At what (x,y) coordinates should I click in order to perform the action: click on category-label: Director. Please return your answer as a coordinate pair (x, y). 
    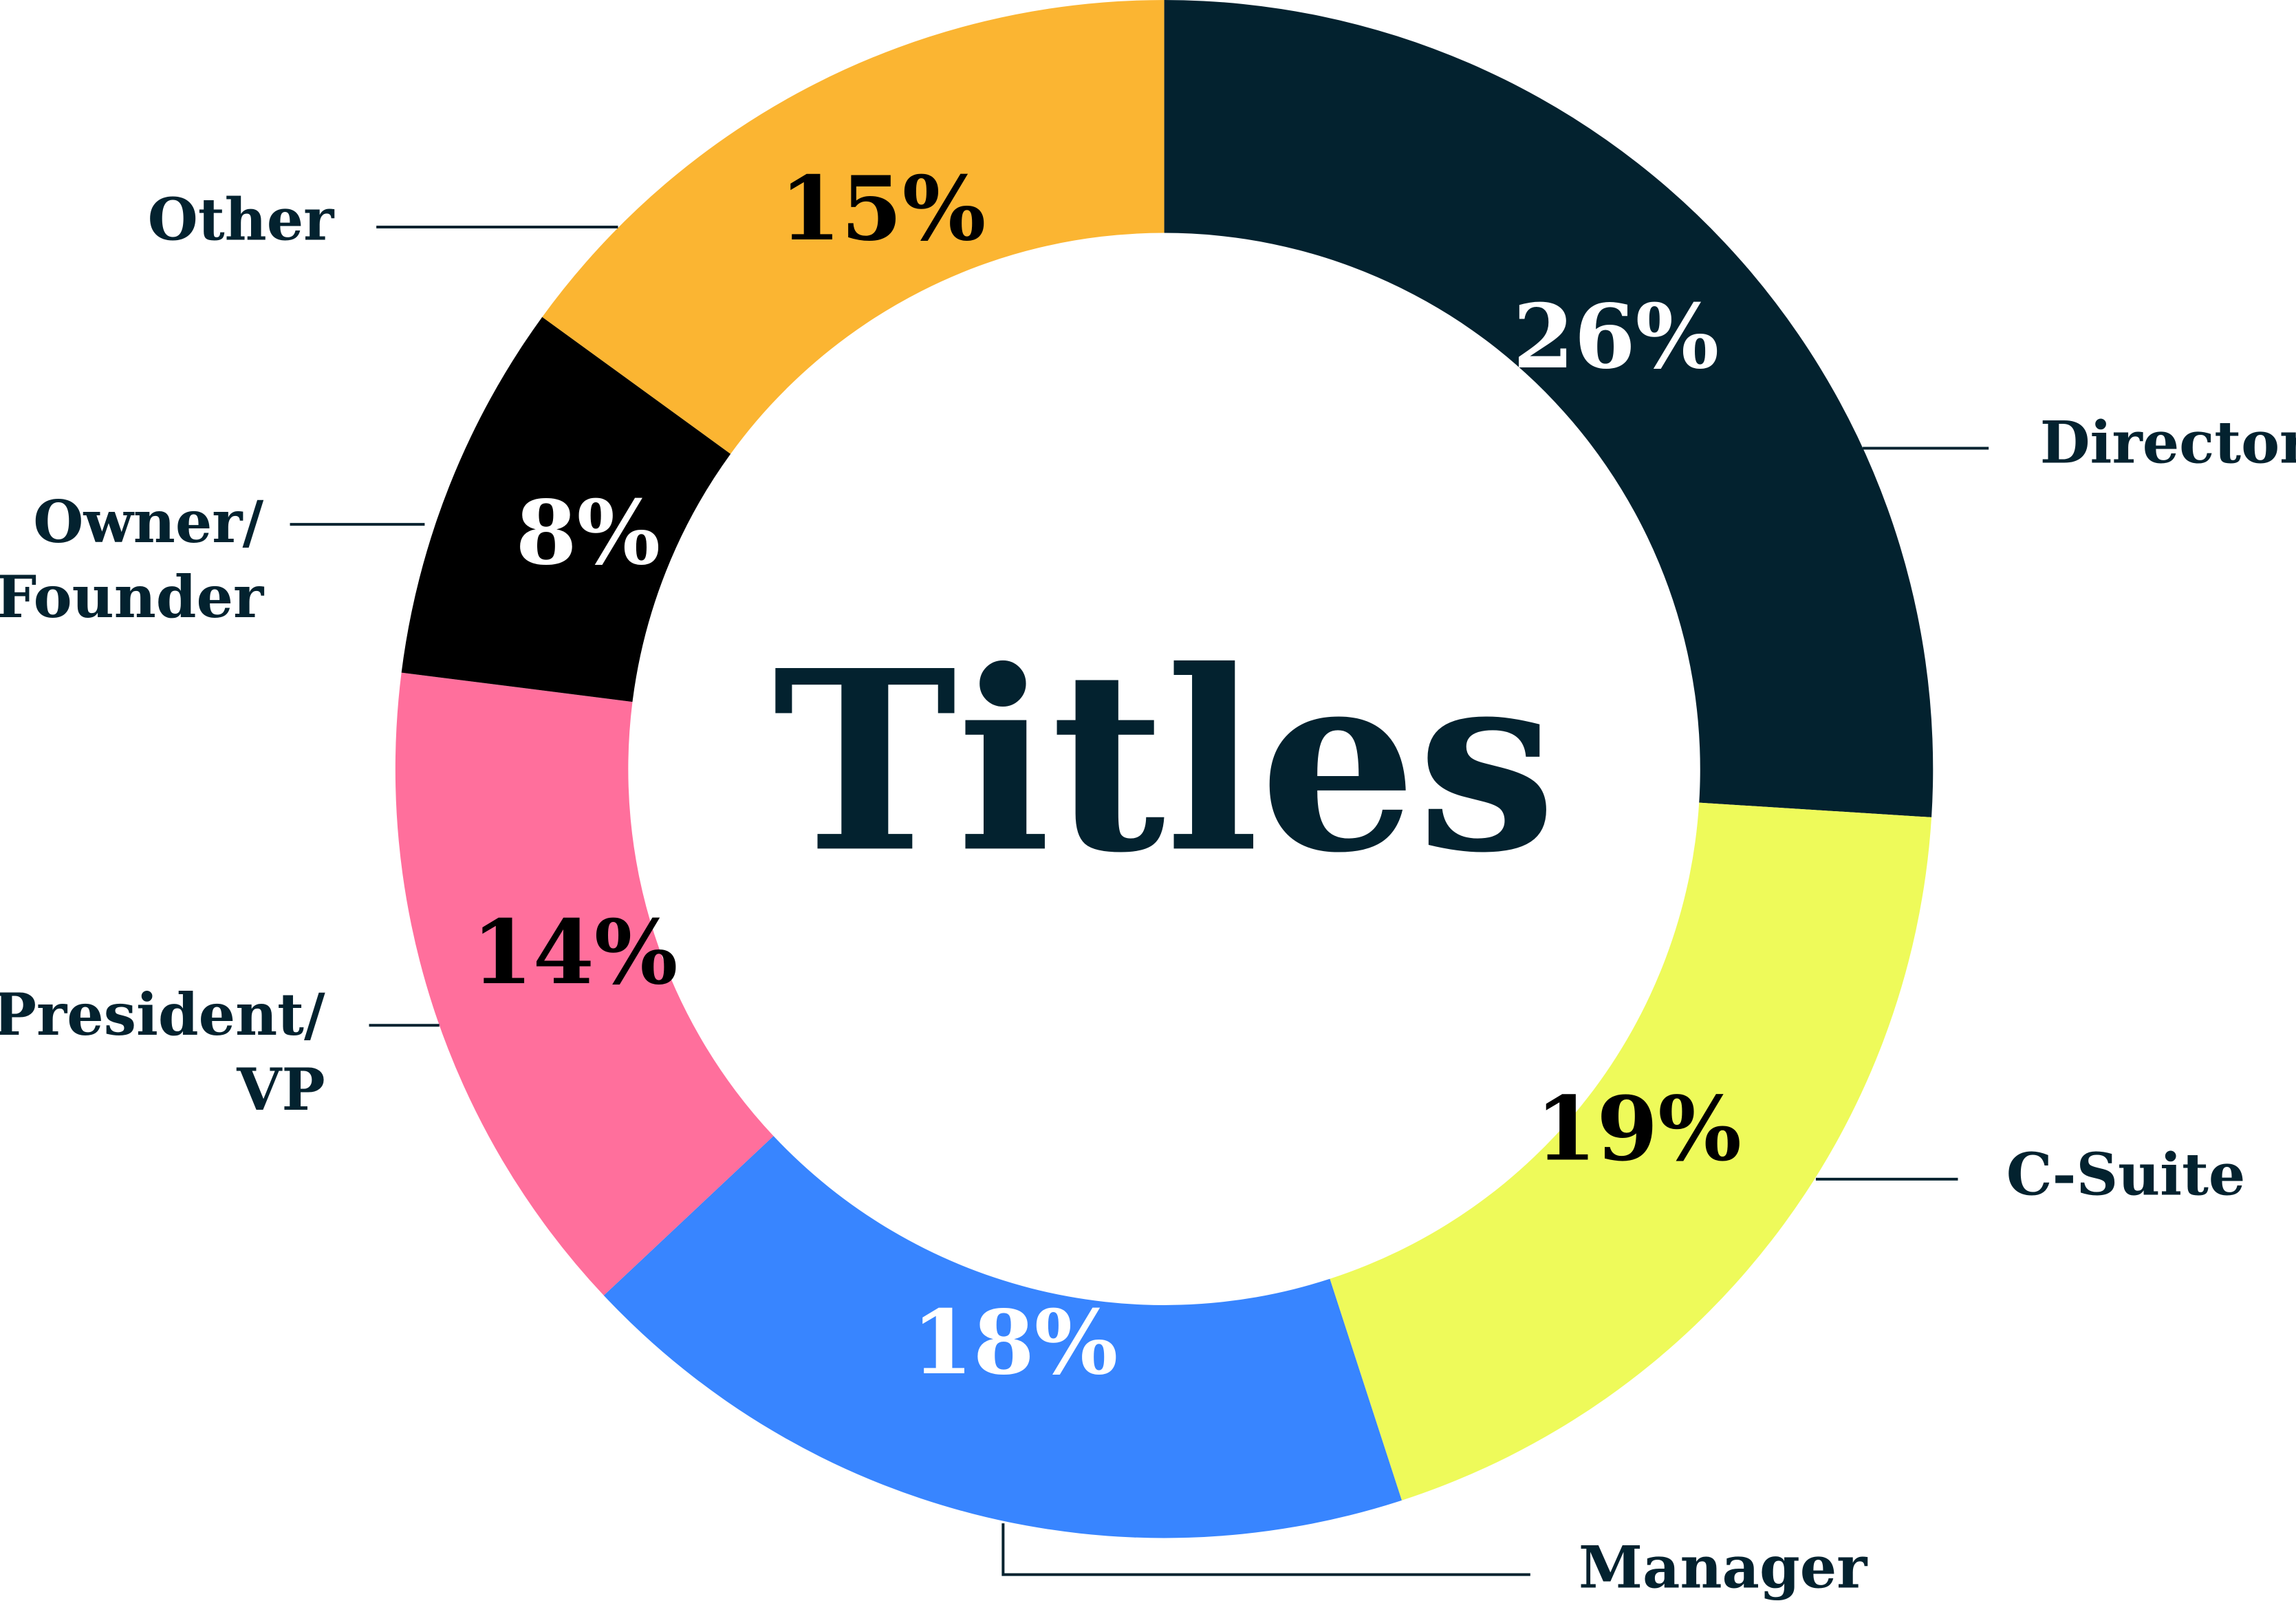
    Looking at the image, I should click on (2167, 442).